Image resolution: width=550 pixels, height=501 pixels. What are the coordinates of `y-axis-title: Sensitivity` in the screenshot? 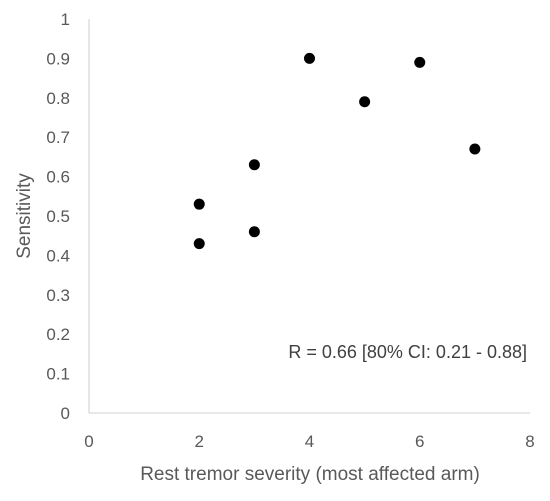 It's located at (24, 216).